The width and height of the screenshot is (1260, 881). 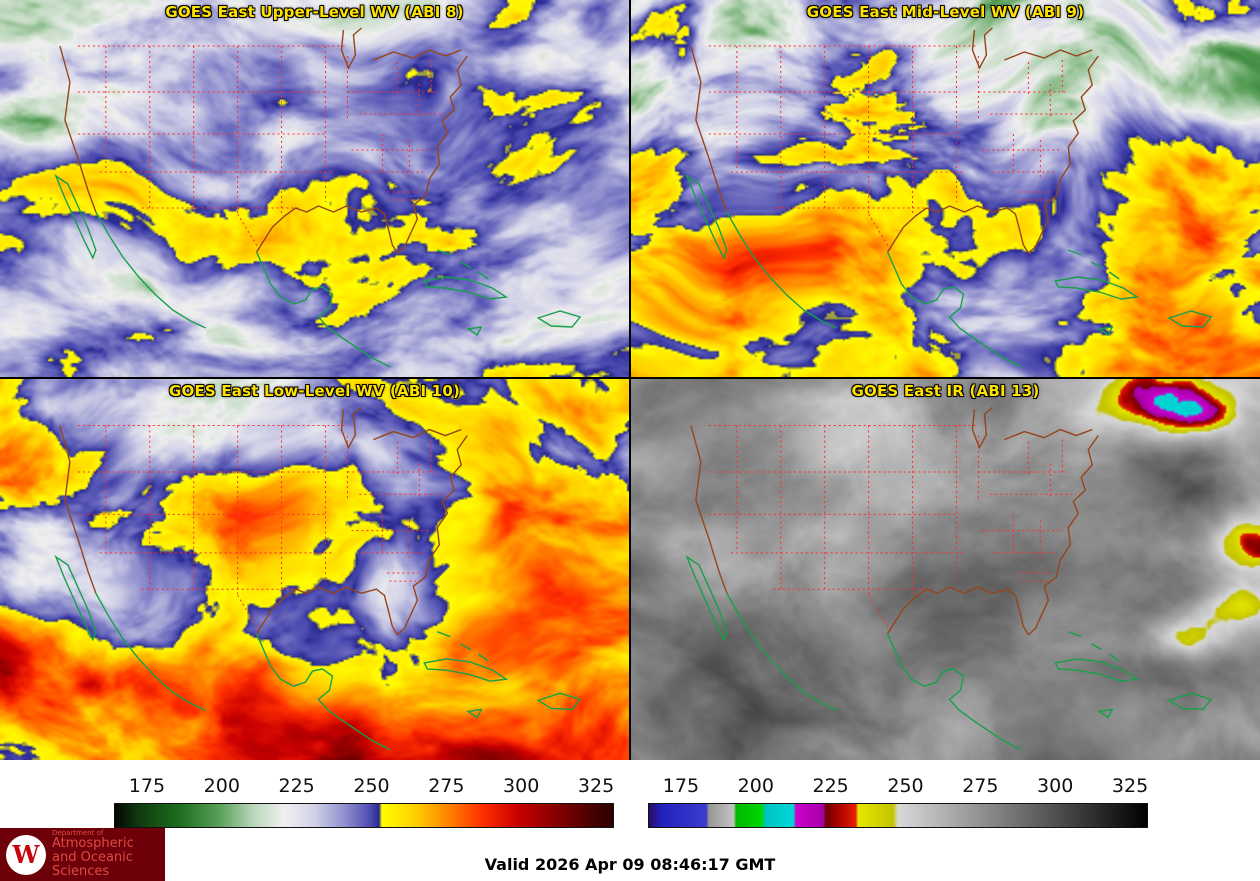 What do you see at coordinates (78, 832) in the screenshot?
I see `logo-dept-line: Department of` at bounding box center [78, 832].